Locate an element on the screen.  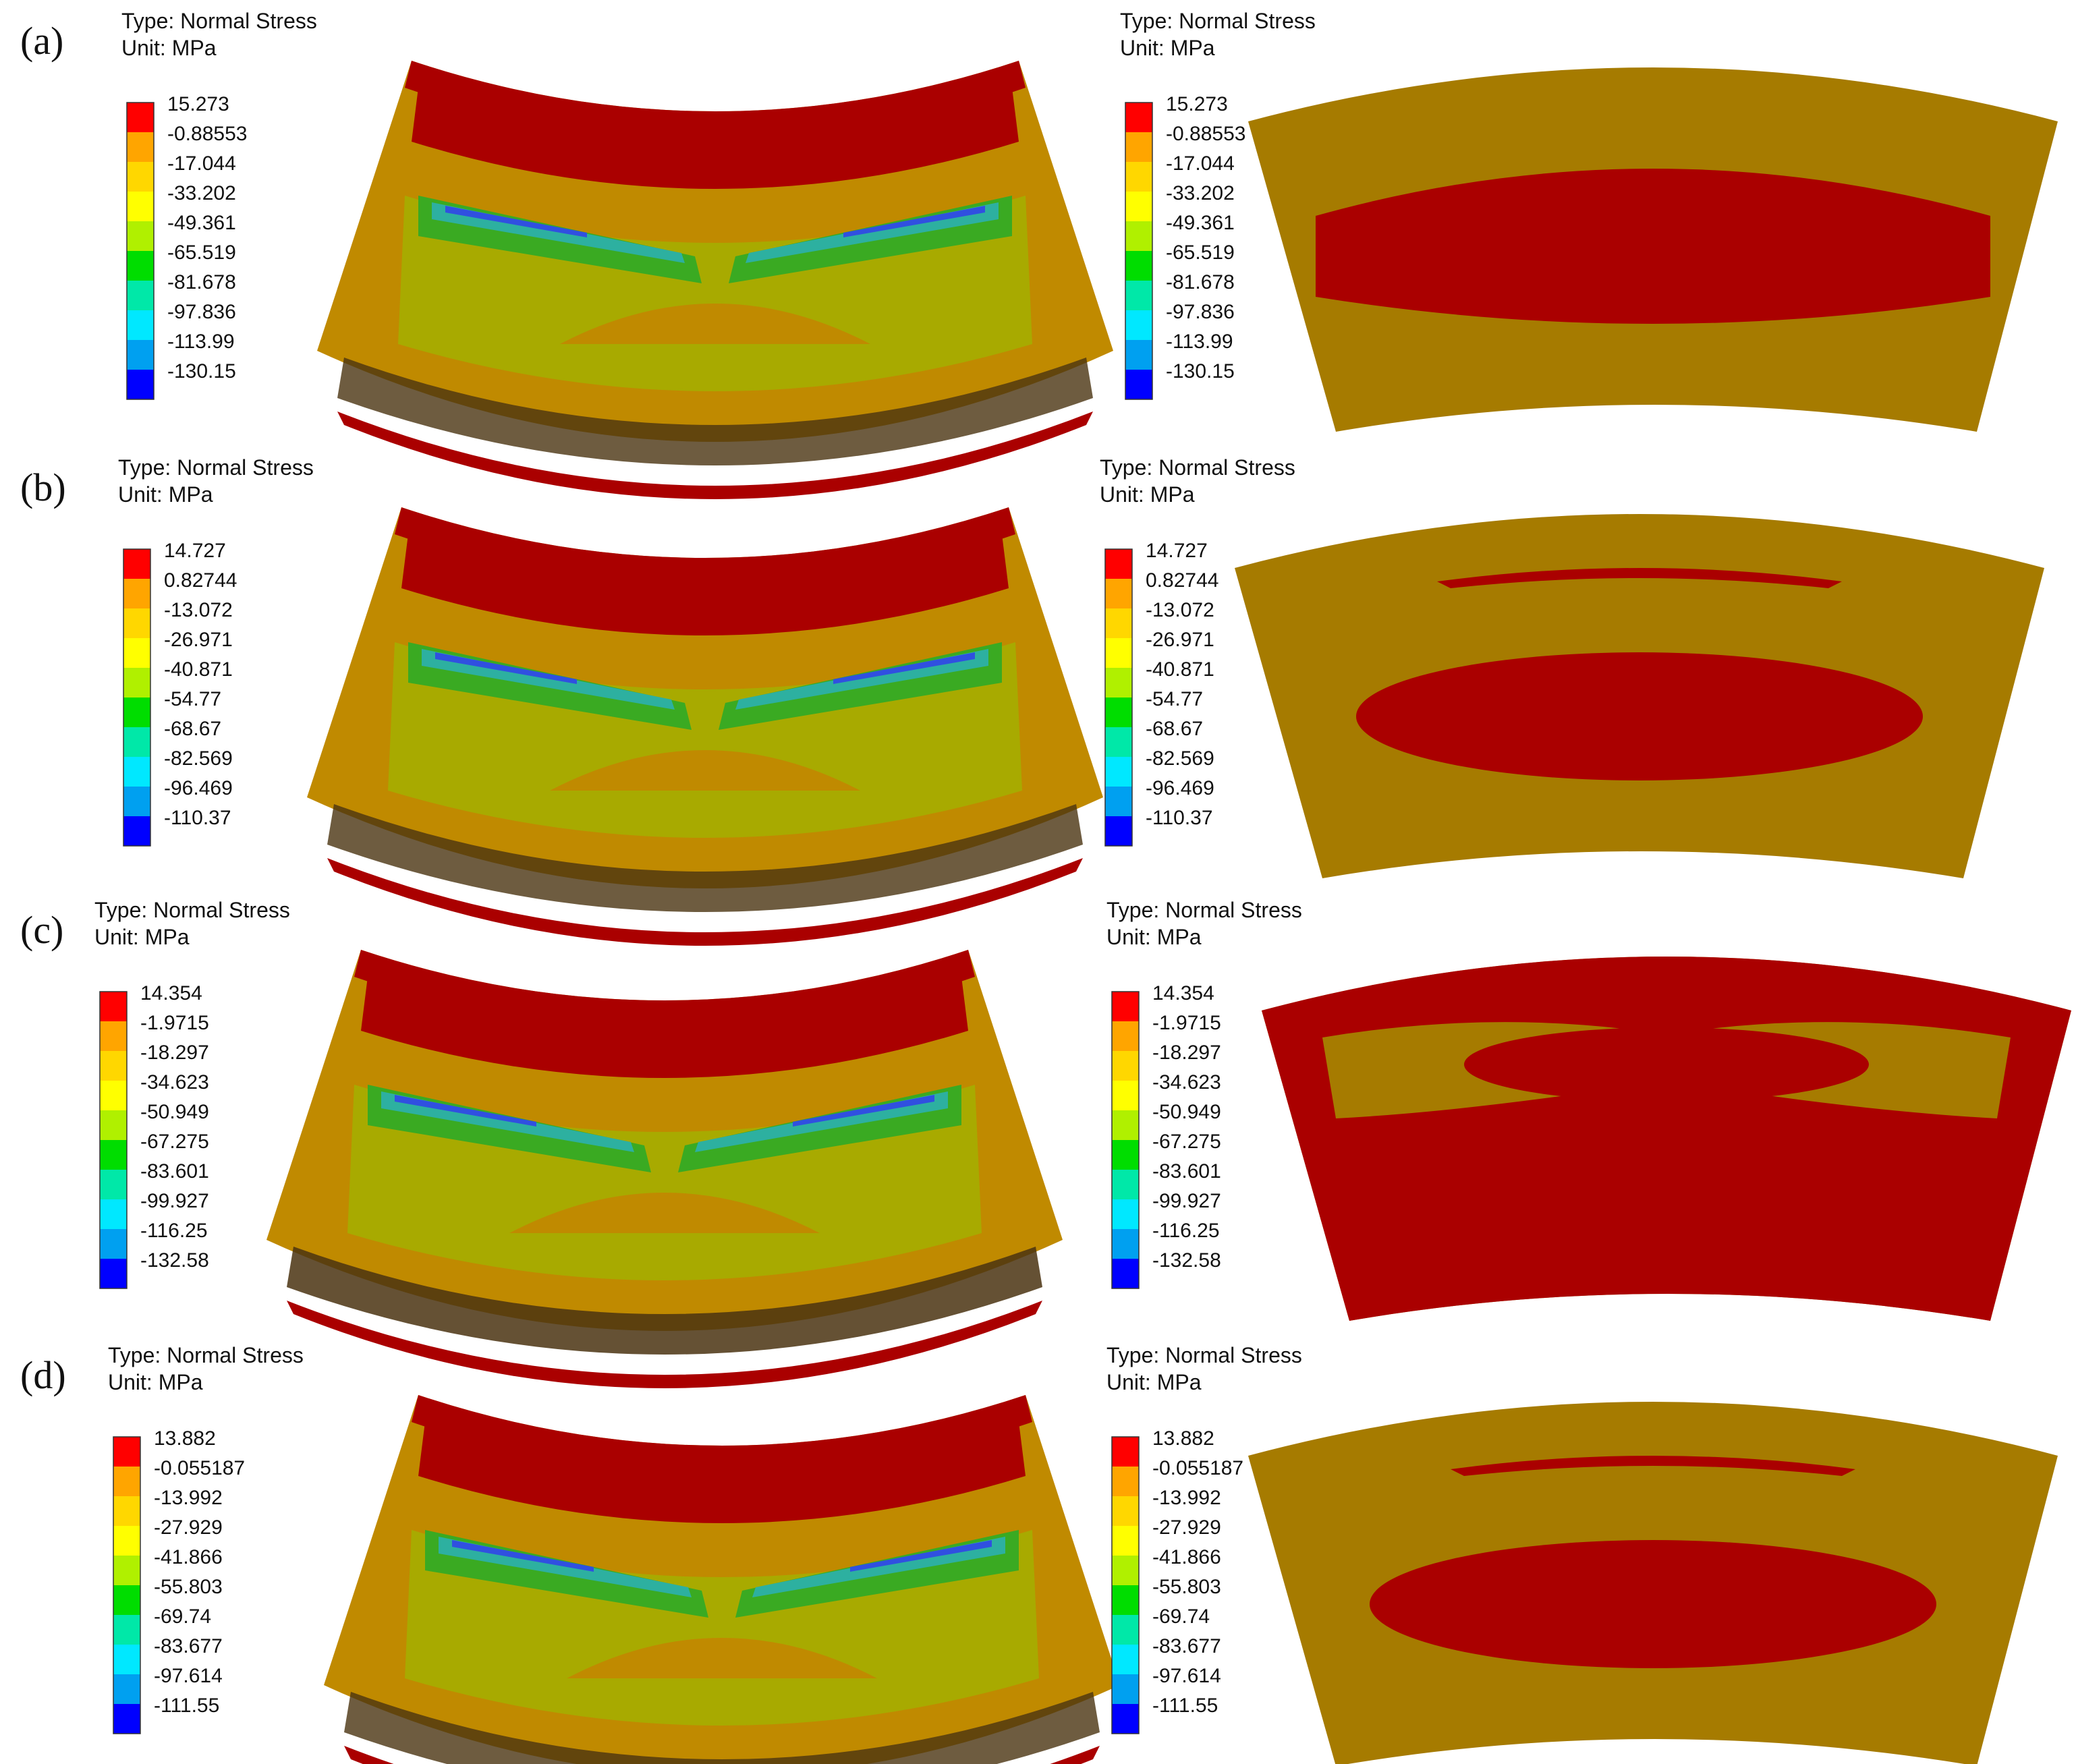
contour-dark-band is located at coordinates (705, 858).